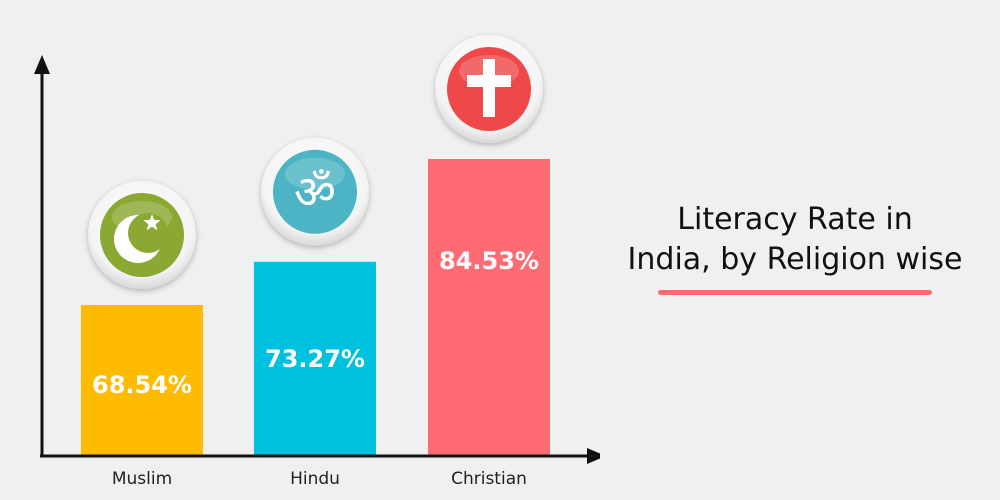 This screenshot has width=1000, height=500. Describe the element at coordinates (593, 456) in the screenshot. I see `x-axis-arrow` at that location.